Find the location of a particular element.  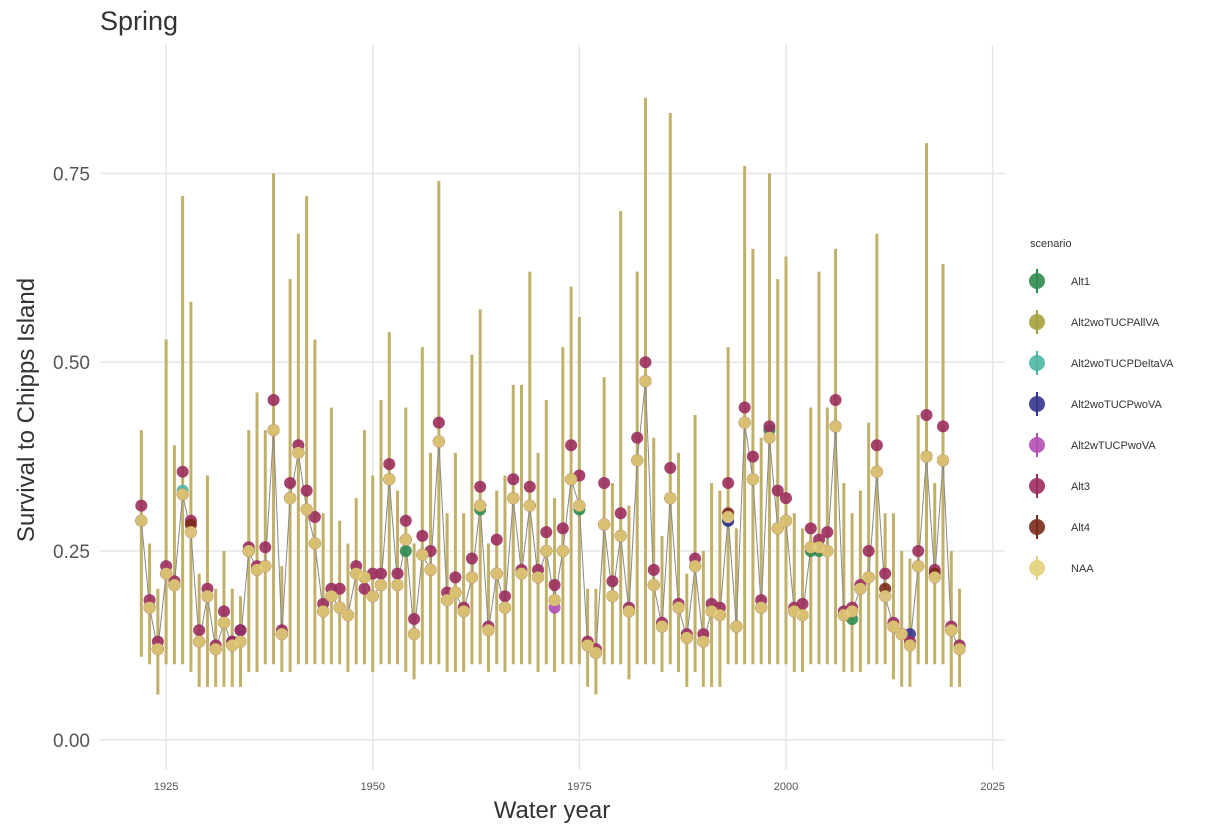

legend-label: Alt2woTUCPAllVA is located at coordinates (1115, 323).